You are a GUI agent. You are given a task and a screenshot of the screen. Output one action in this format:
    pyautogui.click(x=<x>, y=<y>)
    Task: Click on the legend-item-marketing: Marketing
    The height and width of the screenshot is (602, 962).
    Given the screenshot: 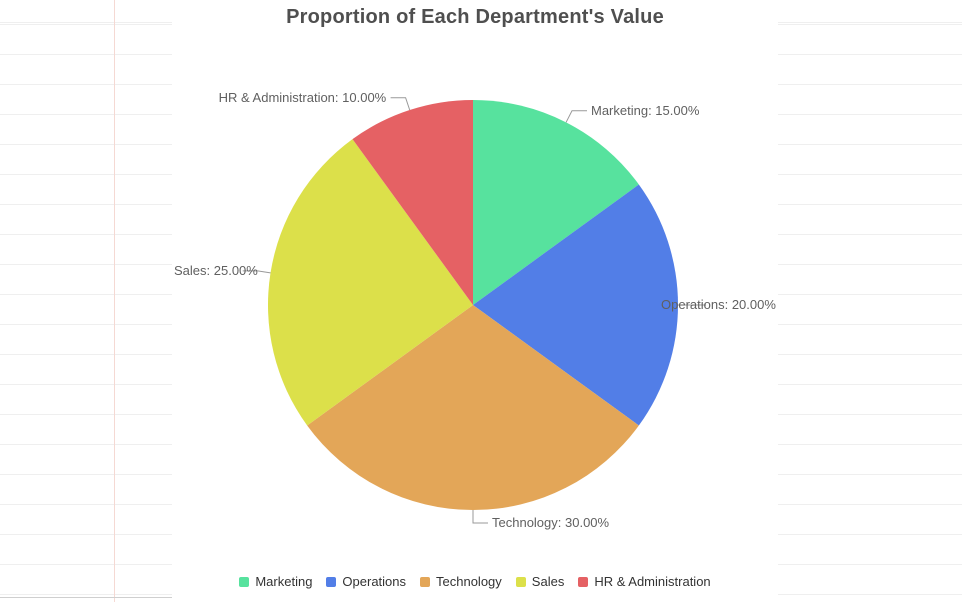 What is the action you would take?
    pyautogui.click(x=275, y=581)
    